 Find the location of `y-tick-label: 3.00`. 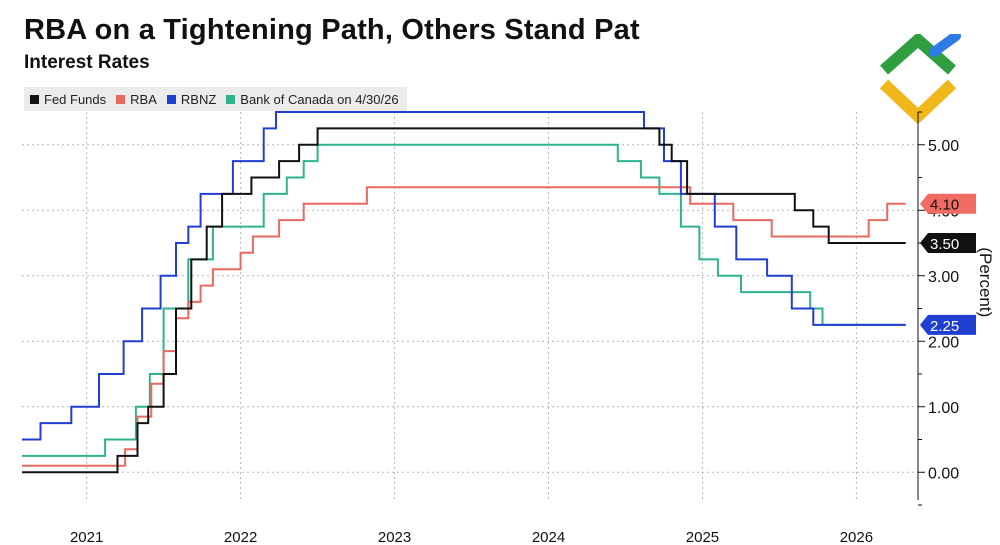

y-tick-label: 3.00 is located at coordinates (943, 277).